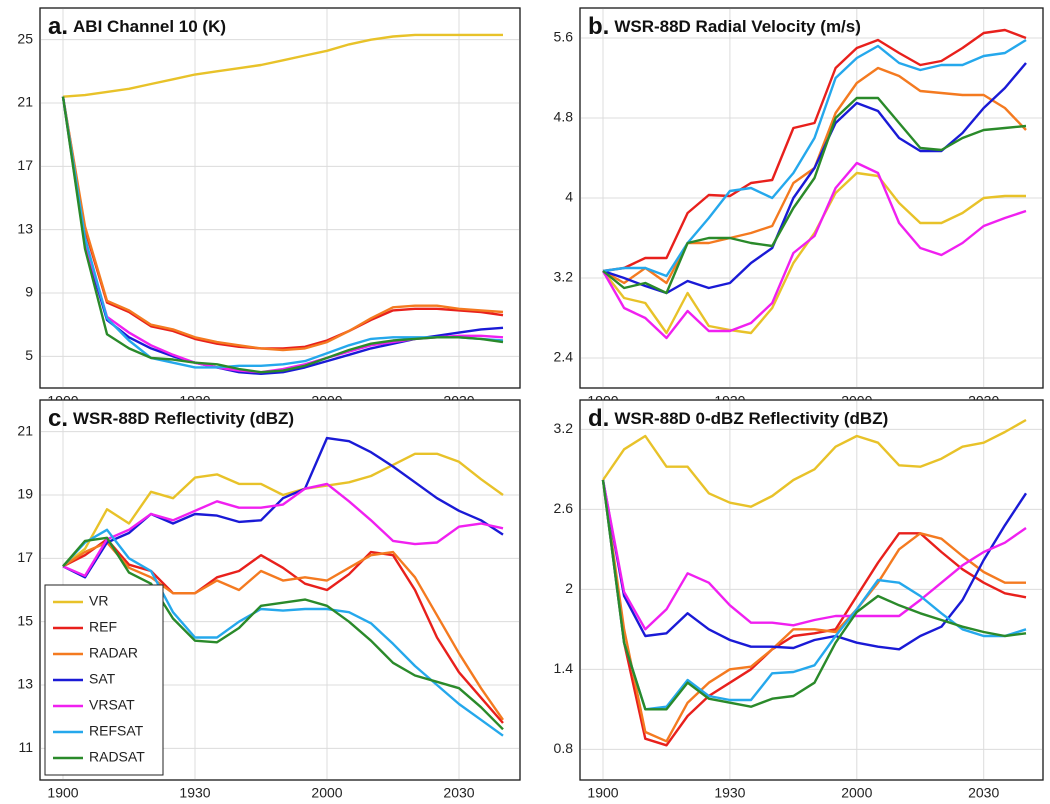 This screenshot has width=1050, height=804. What do you see at coordinates (183, 418) in the screenshot?
I see `panel-title-text: WSR-88D Reflectivity (dBZ)` at bounding box center [183, 418].